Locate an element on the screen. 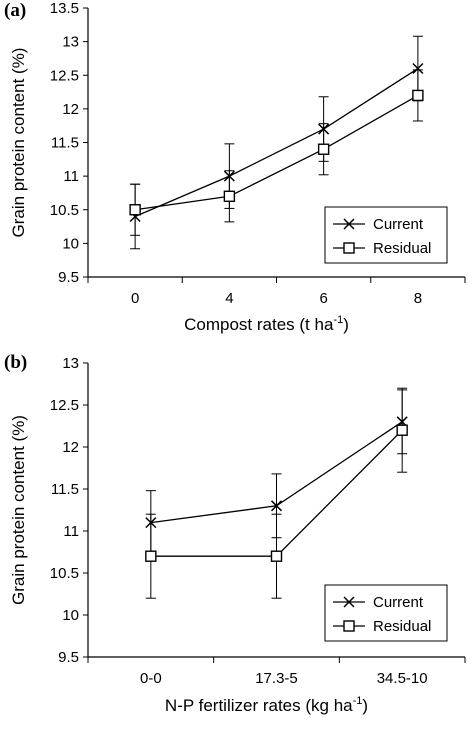 The image size is (474, 730). y-tick-label: 13.5 is located at coordinates (64, 8).